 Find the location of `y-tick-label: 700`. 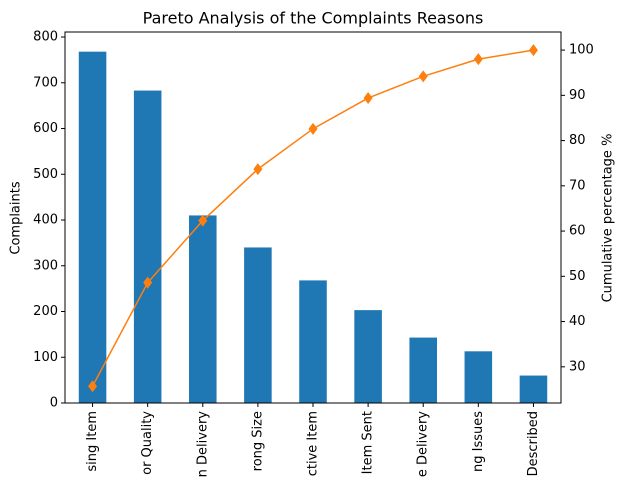

y-tick-label: 700 is located at coordinates (45, 82).